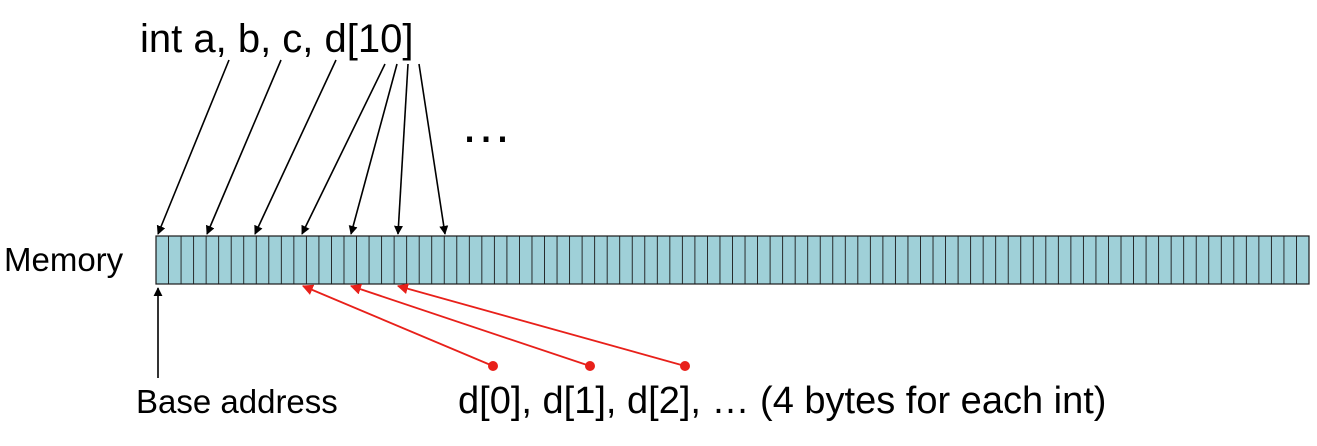 The width and height of the screenshot is (1317, 446). I want to click on memory-label: Memory, so click(64, 259).